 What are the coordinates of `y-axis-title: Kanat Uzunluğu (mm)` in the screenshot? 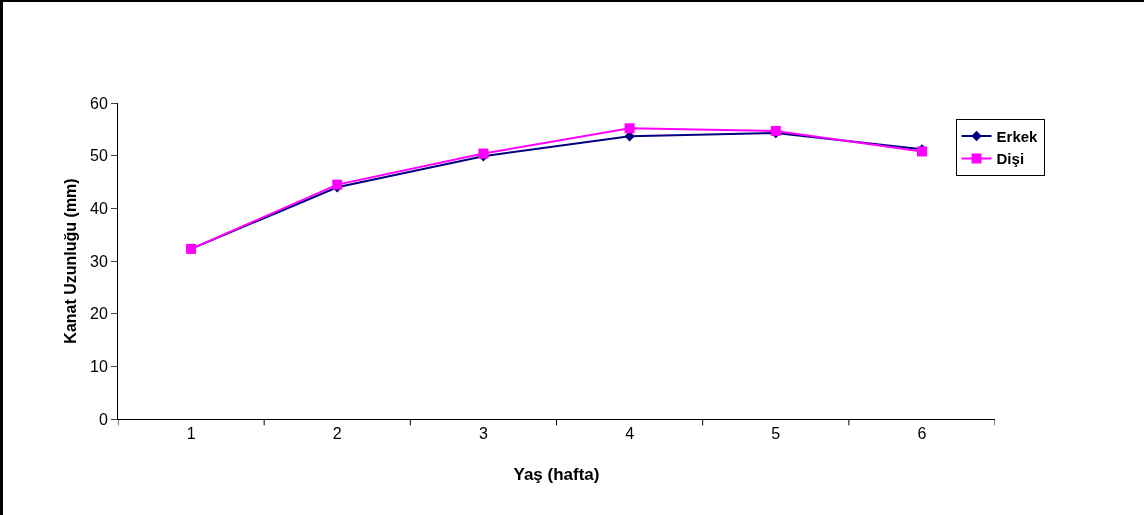 It's located at (70, 261).